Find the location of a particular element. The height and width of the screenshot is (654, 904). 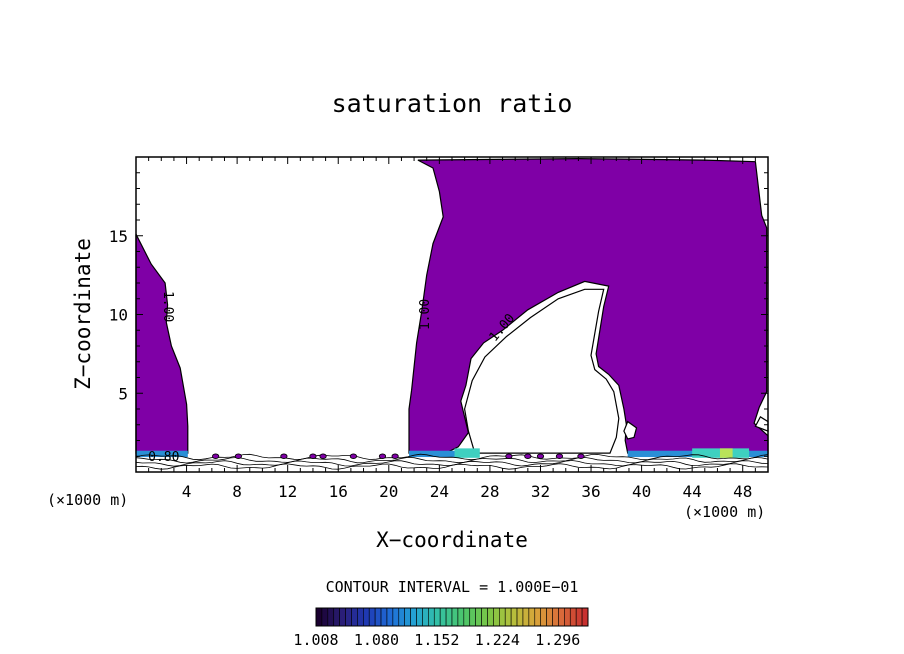

colorbar-tick-label: 1.296 is located at coordinates (557, 640).